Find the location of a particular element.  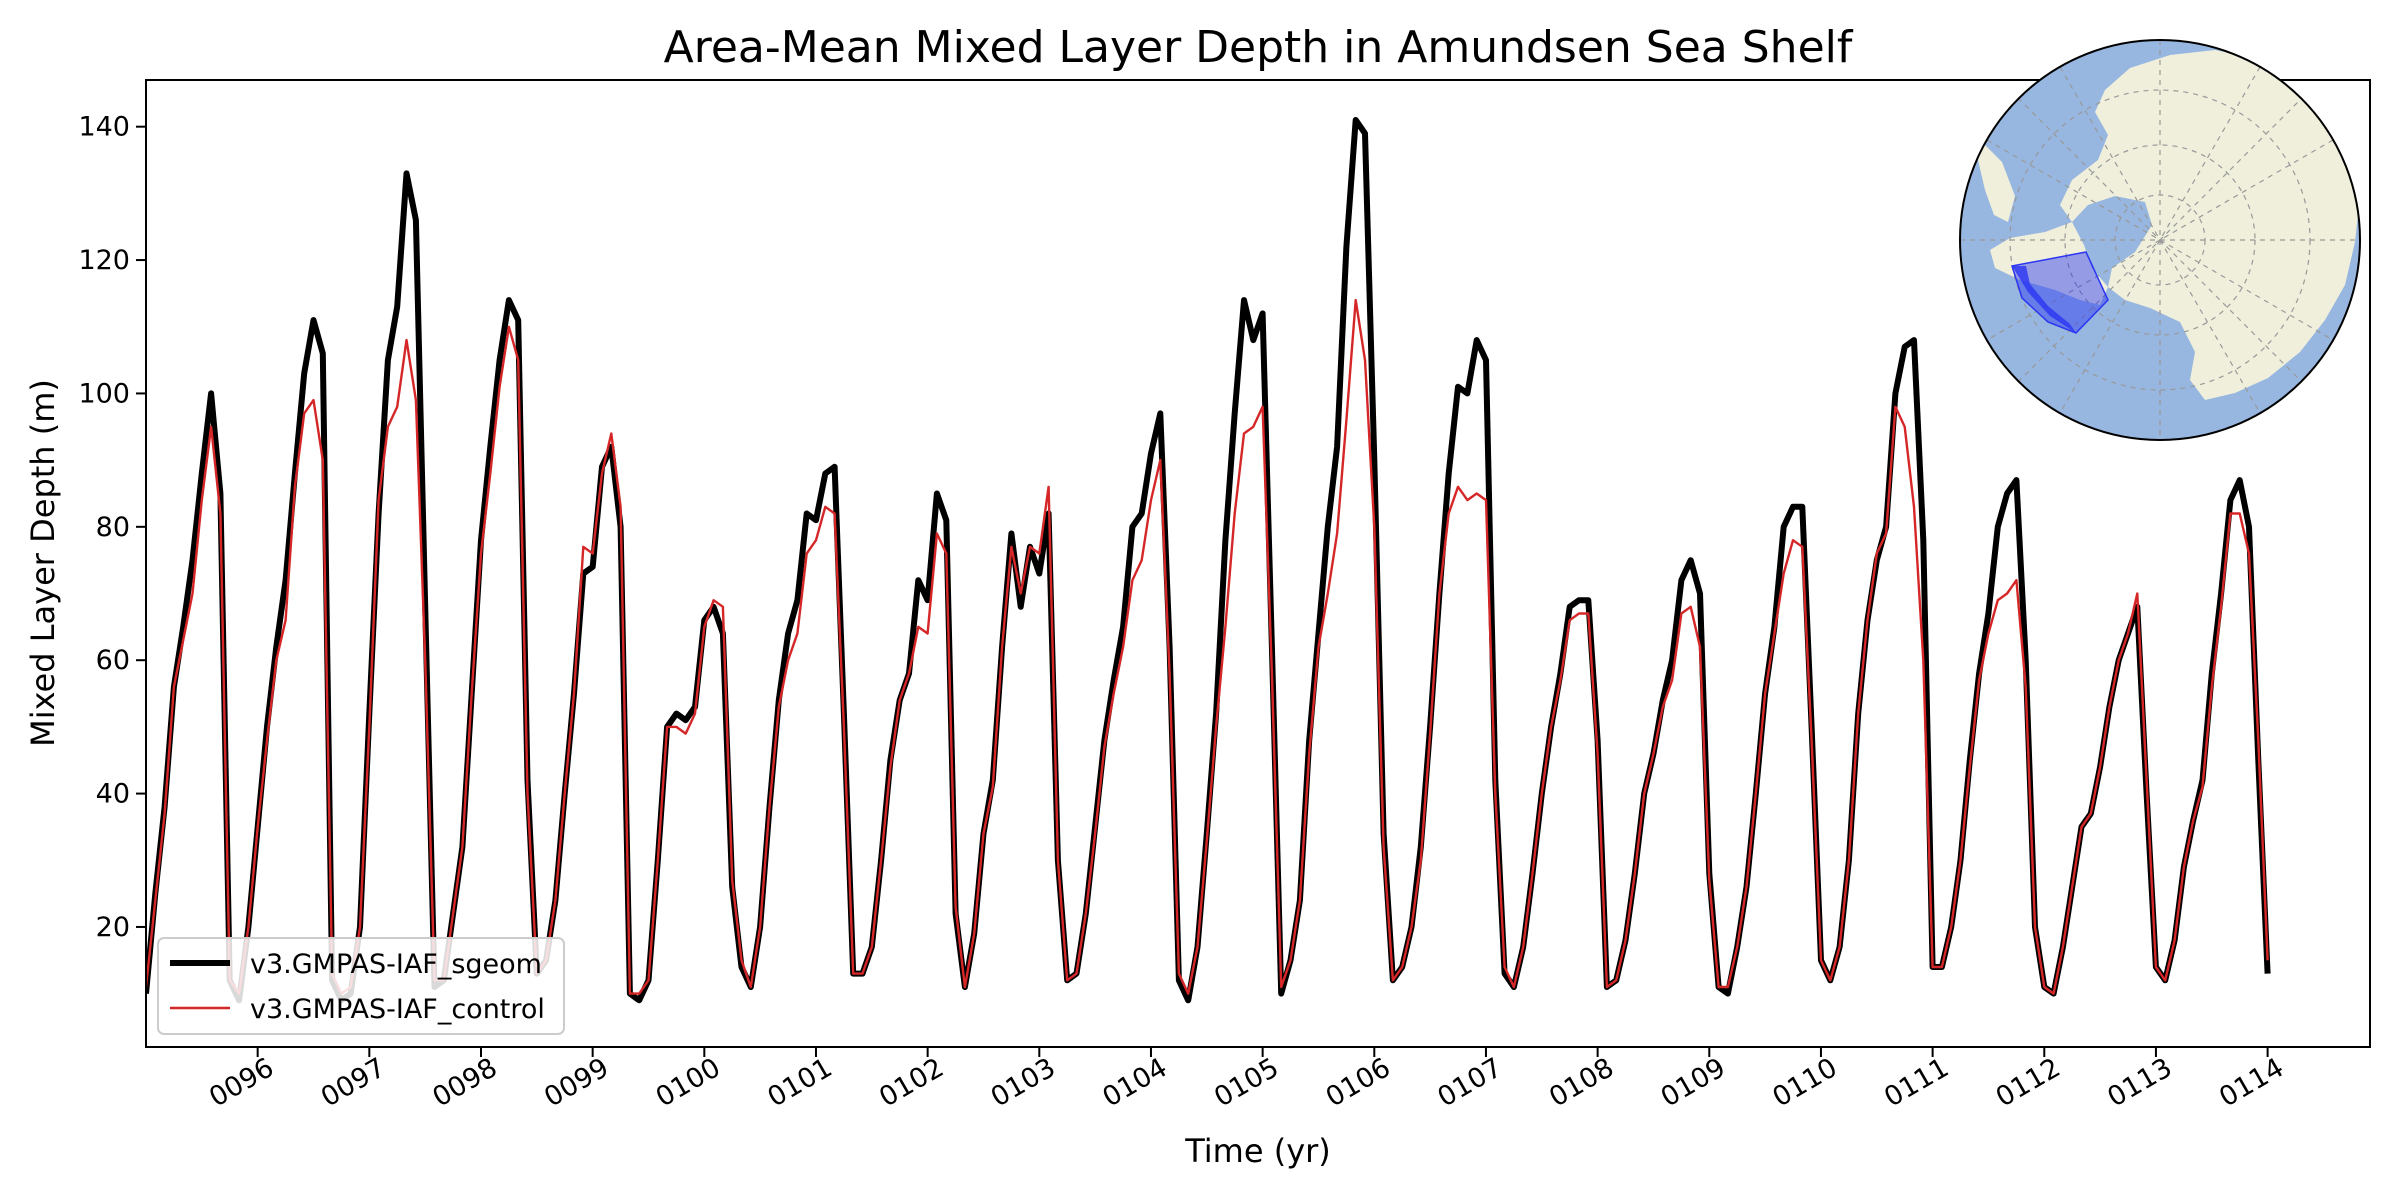

x-tick-label: 0111 is located at coordinates (1916, 1082).